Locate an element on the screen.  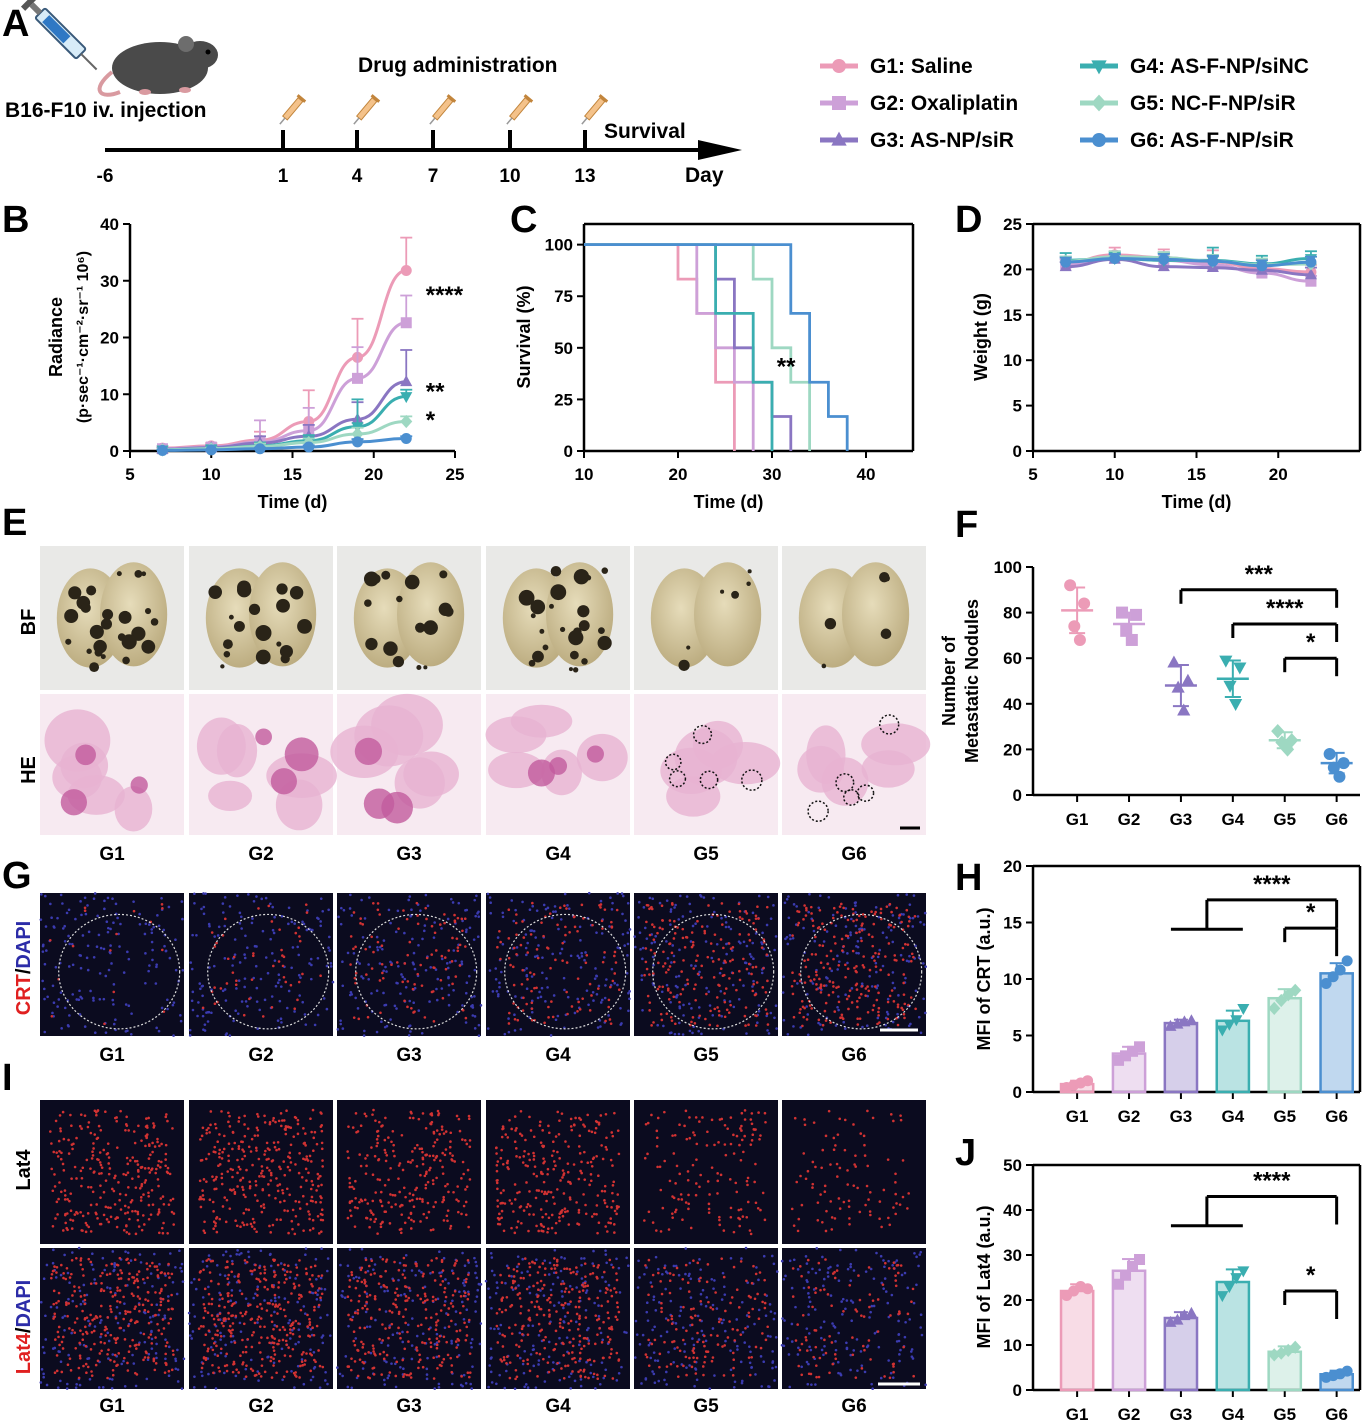
y-tick-label: 25 is located at coordinates (1012, 224).